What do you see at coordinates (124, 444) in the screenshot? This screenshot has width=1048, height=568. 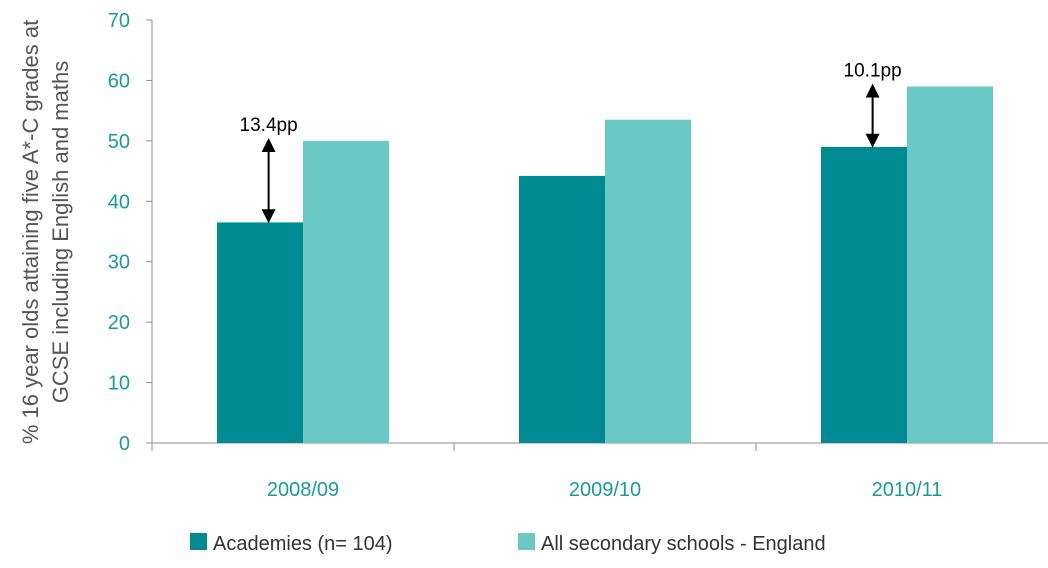 I see `y-tick-label: 0` at bounding box center [124, 444].